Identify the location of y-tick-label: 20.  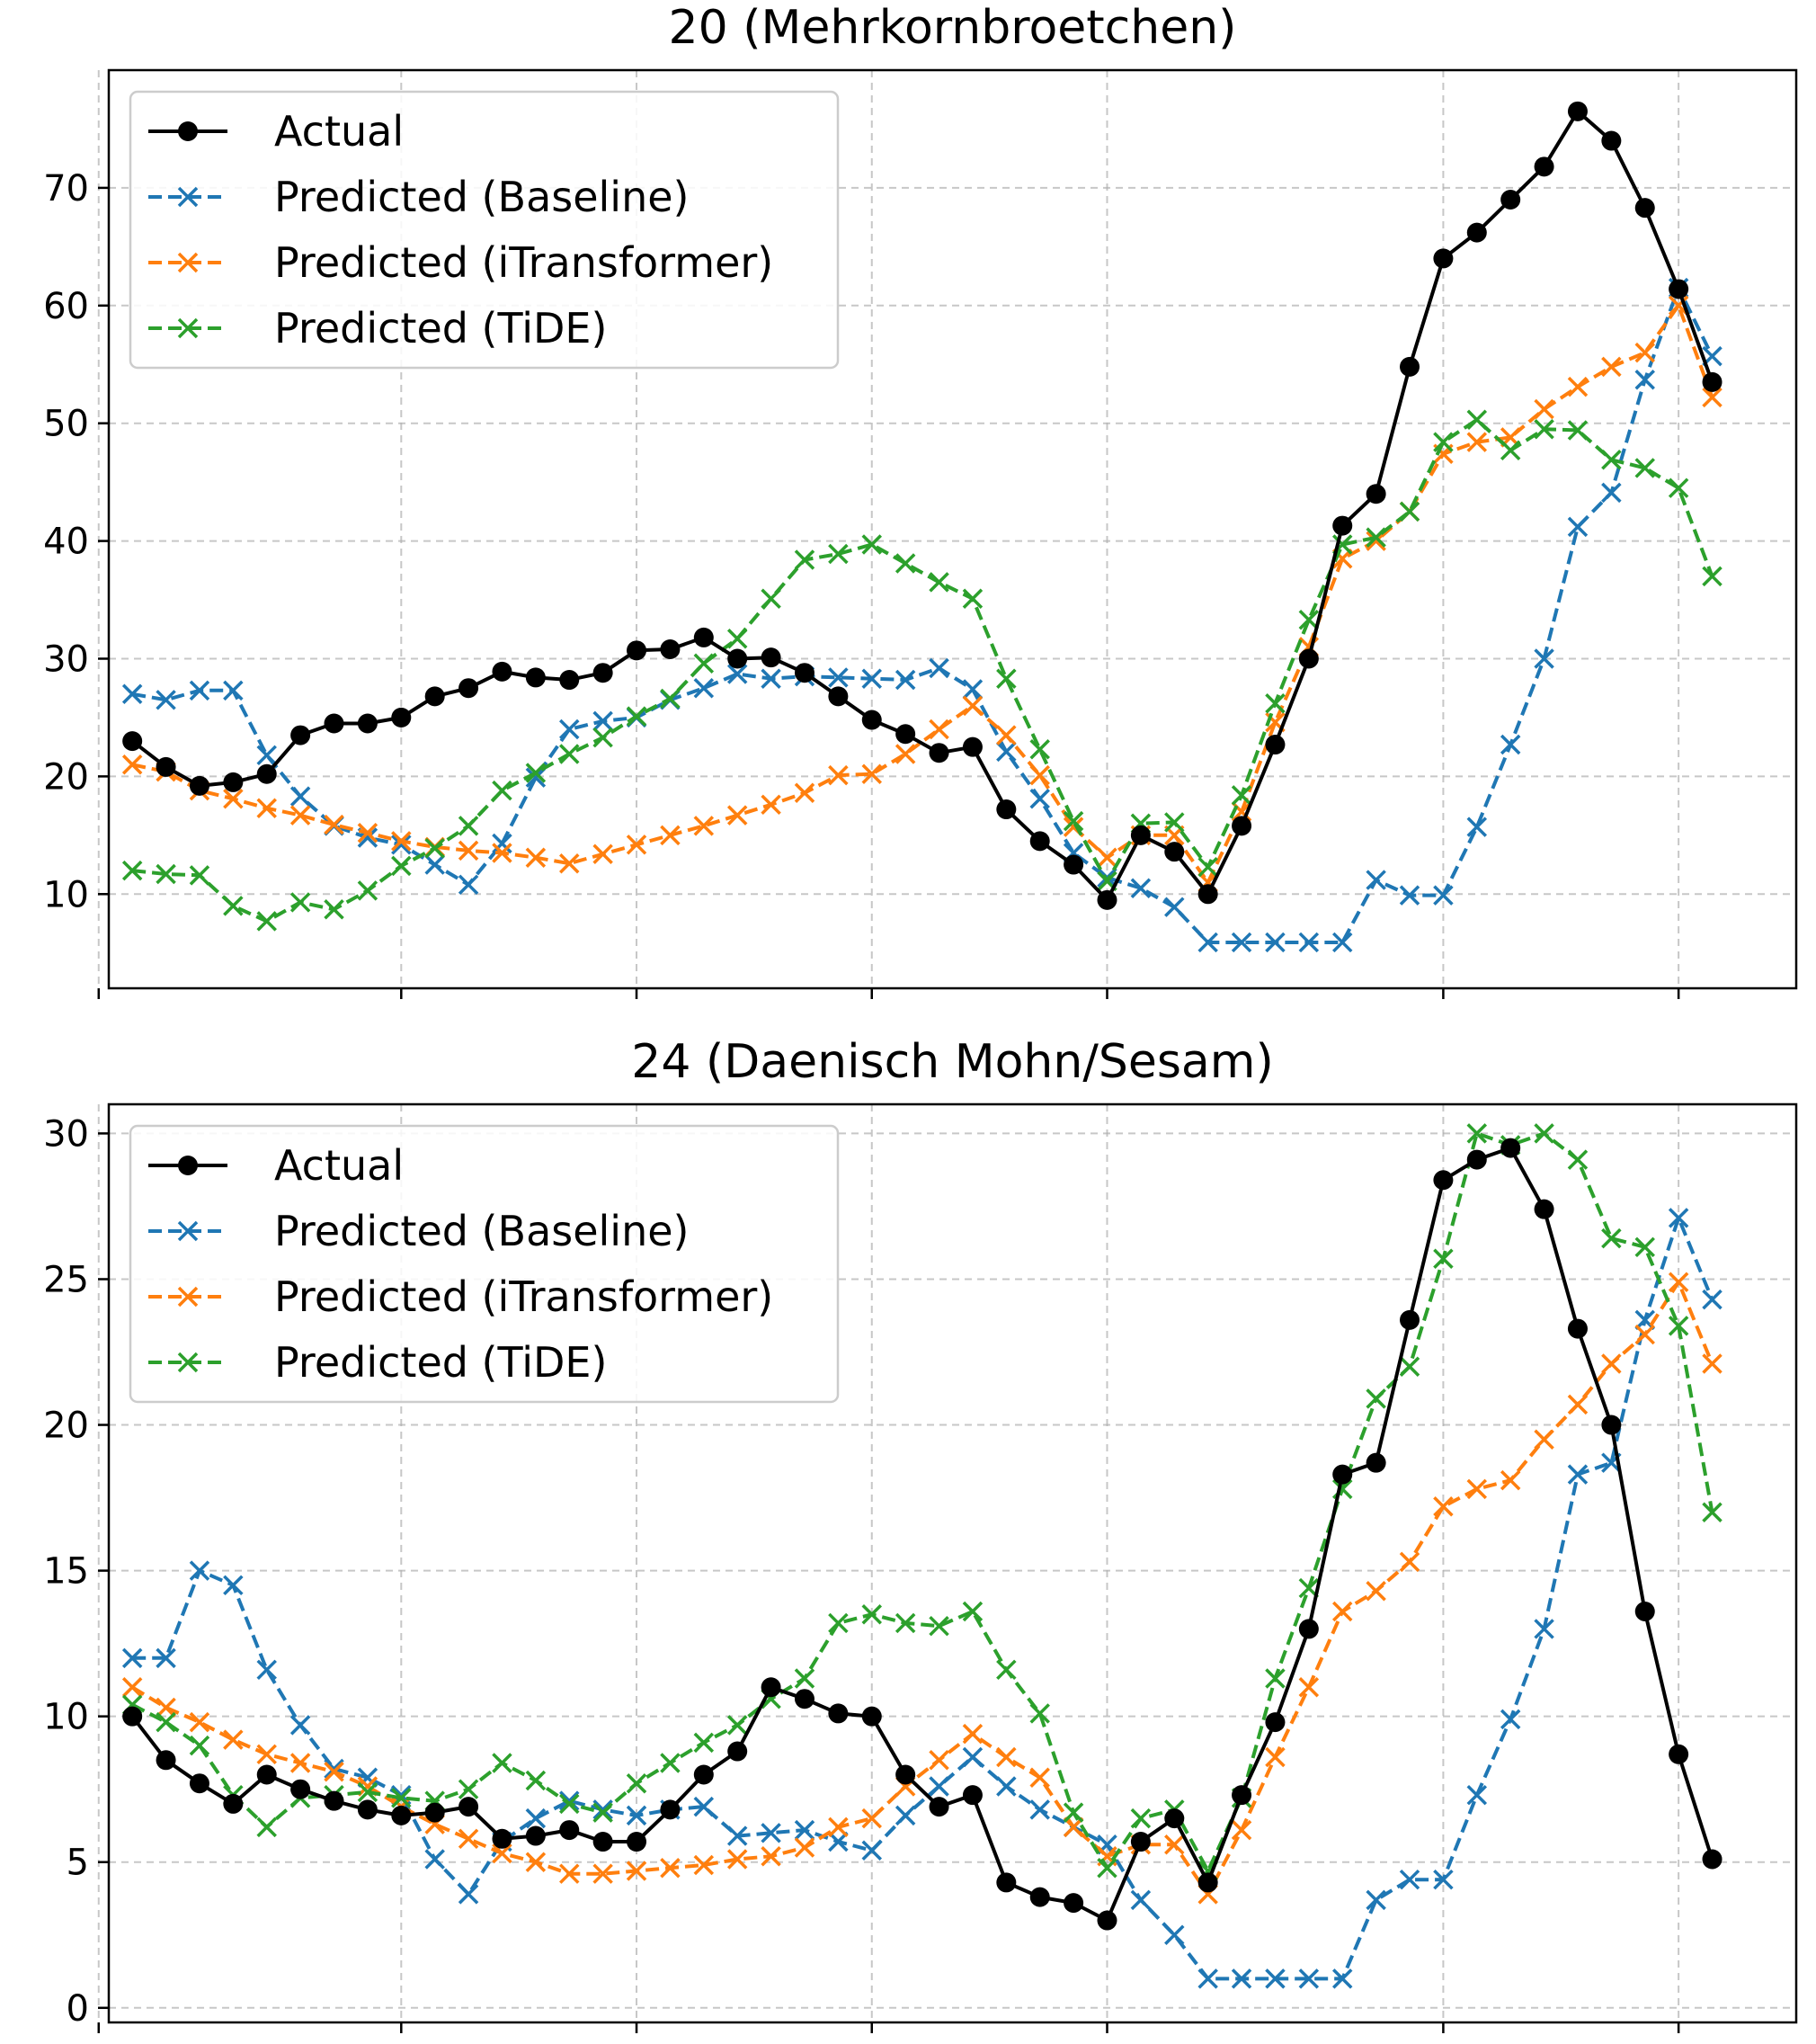
(66, 777).